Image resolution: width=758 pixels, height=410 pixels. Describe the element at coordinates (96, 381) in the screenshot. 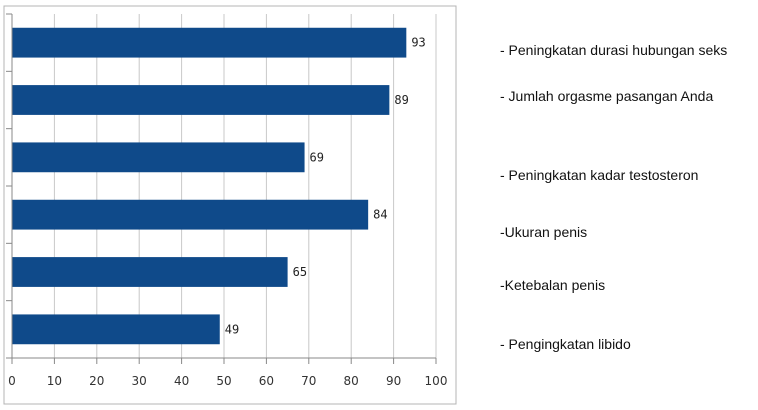

I see `x-tick-label: 20` at that location.